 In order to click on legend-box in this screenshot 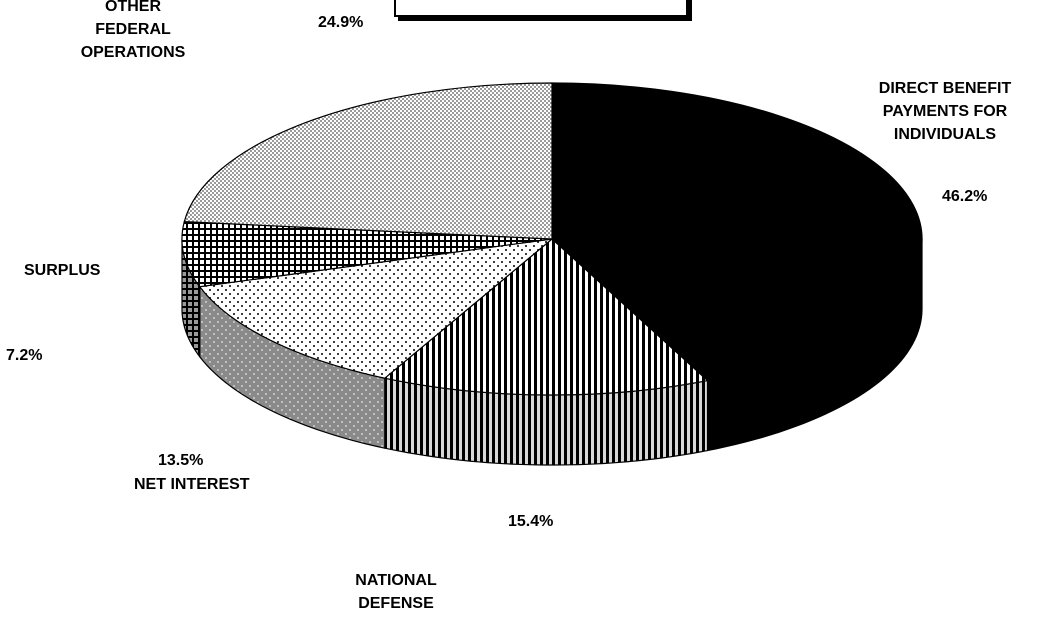, I will do `click(541, 8)`.